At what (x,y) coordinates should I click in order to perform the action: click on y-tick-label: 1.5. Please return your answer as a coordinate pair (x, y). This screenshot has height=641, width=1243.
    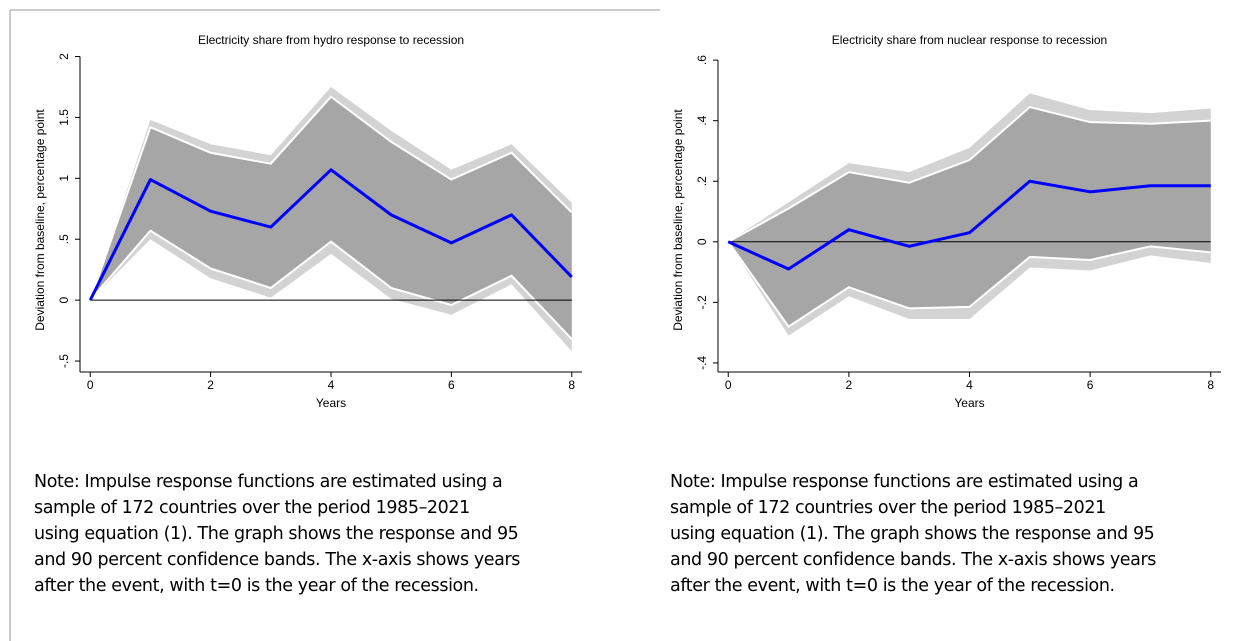
    Looking at the image, I should click on (64, 117).